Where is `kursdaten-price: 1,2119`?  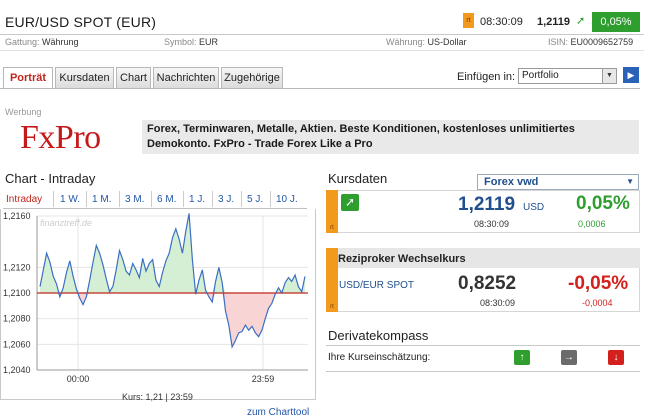 kursdaten-price: 1,2119 is located at coordinates (487, 204).